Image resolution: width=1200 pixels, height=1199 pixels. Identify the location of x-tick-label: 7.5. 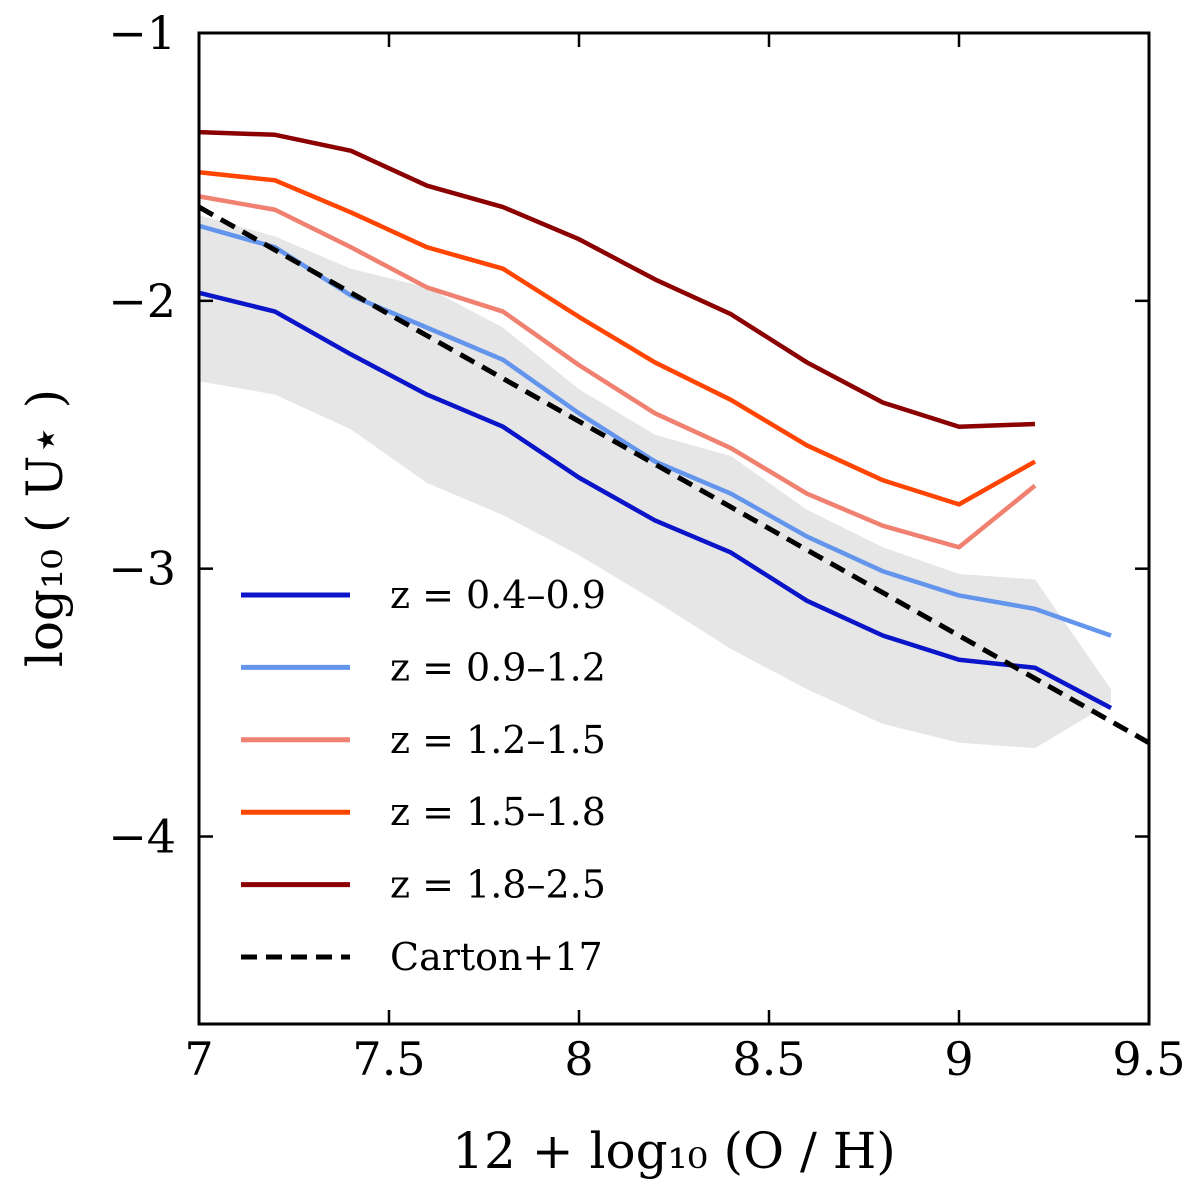
(388, 1059).